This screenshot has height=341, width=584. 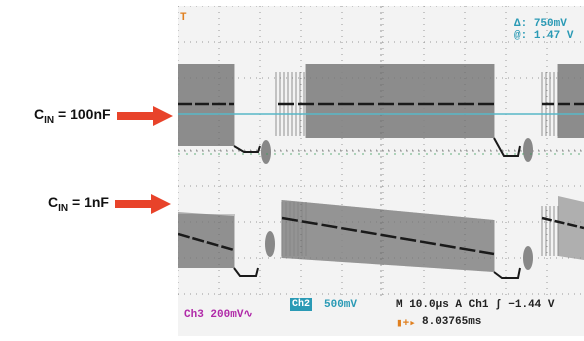 What do you see at coordinates (301, 304) in the screenshot?
I see `ch2-label: Ch2` at bounding box center [301, 304].